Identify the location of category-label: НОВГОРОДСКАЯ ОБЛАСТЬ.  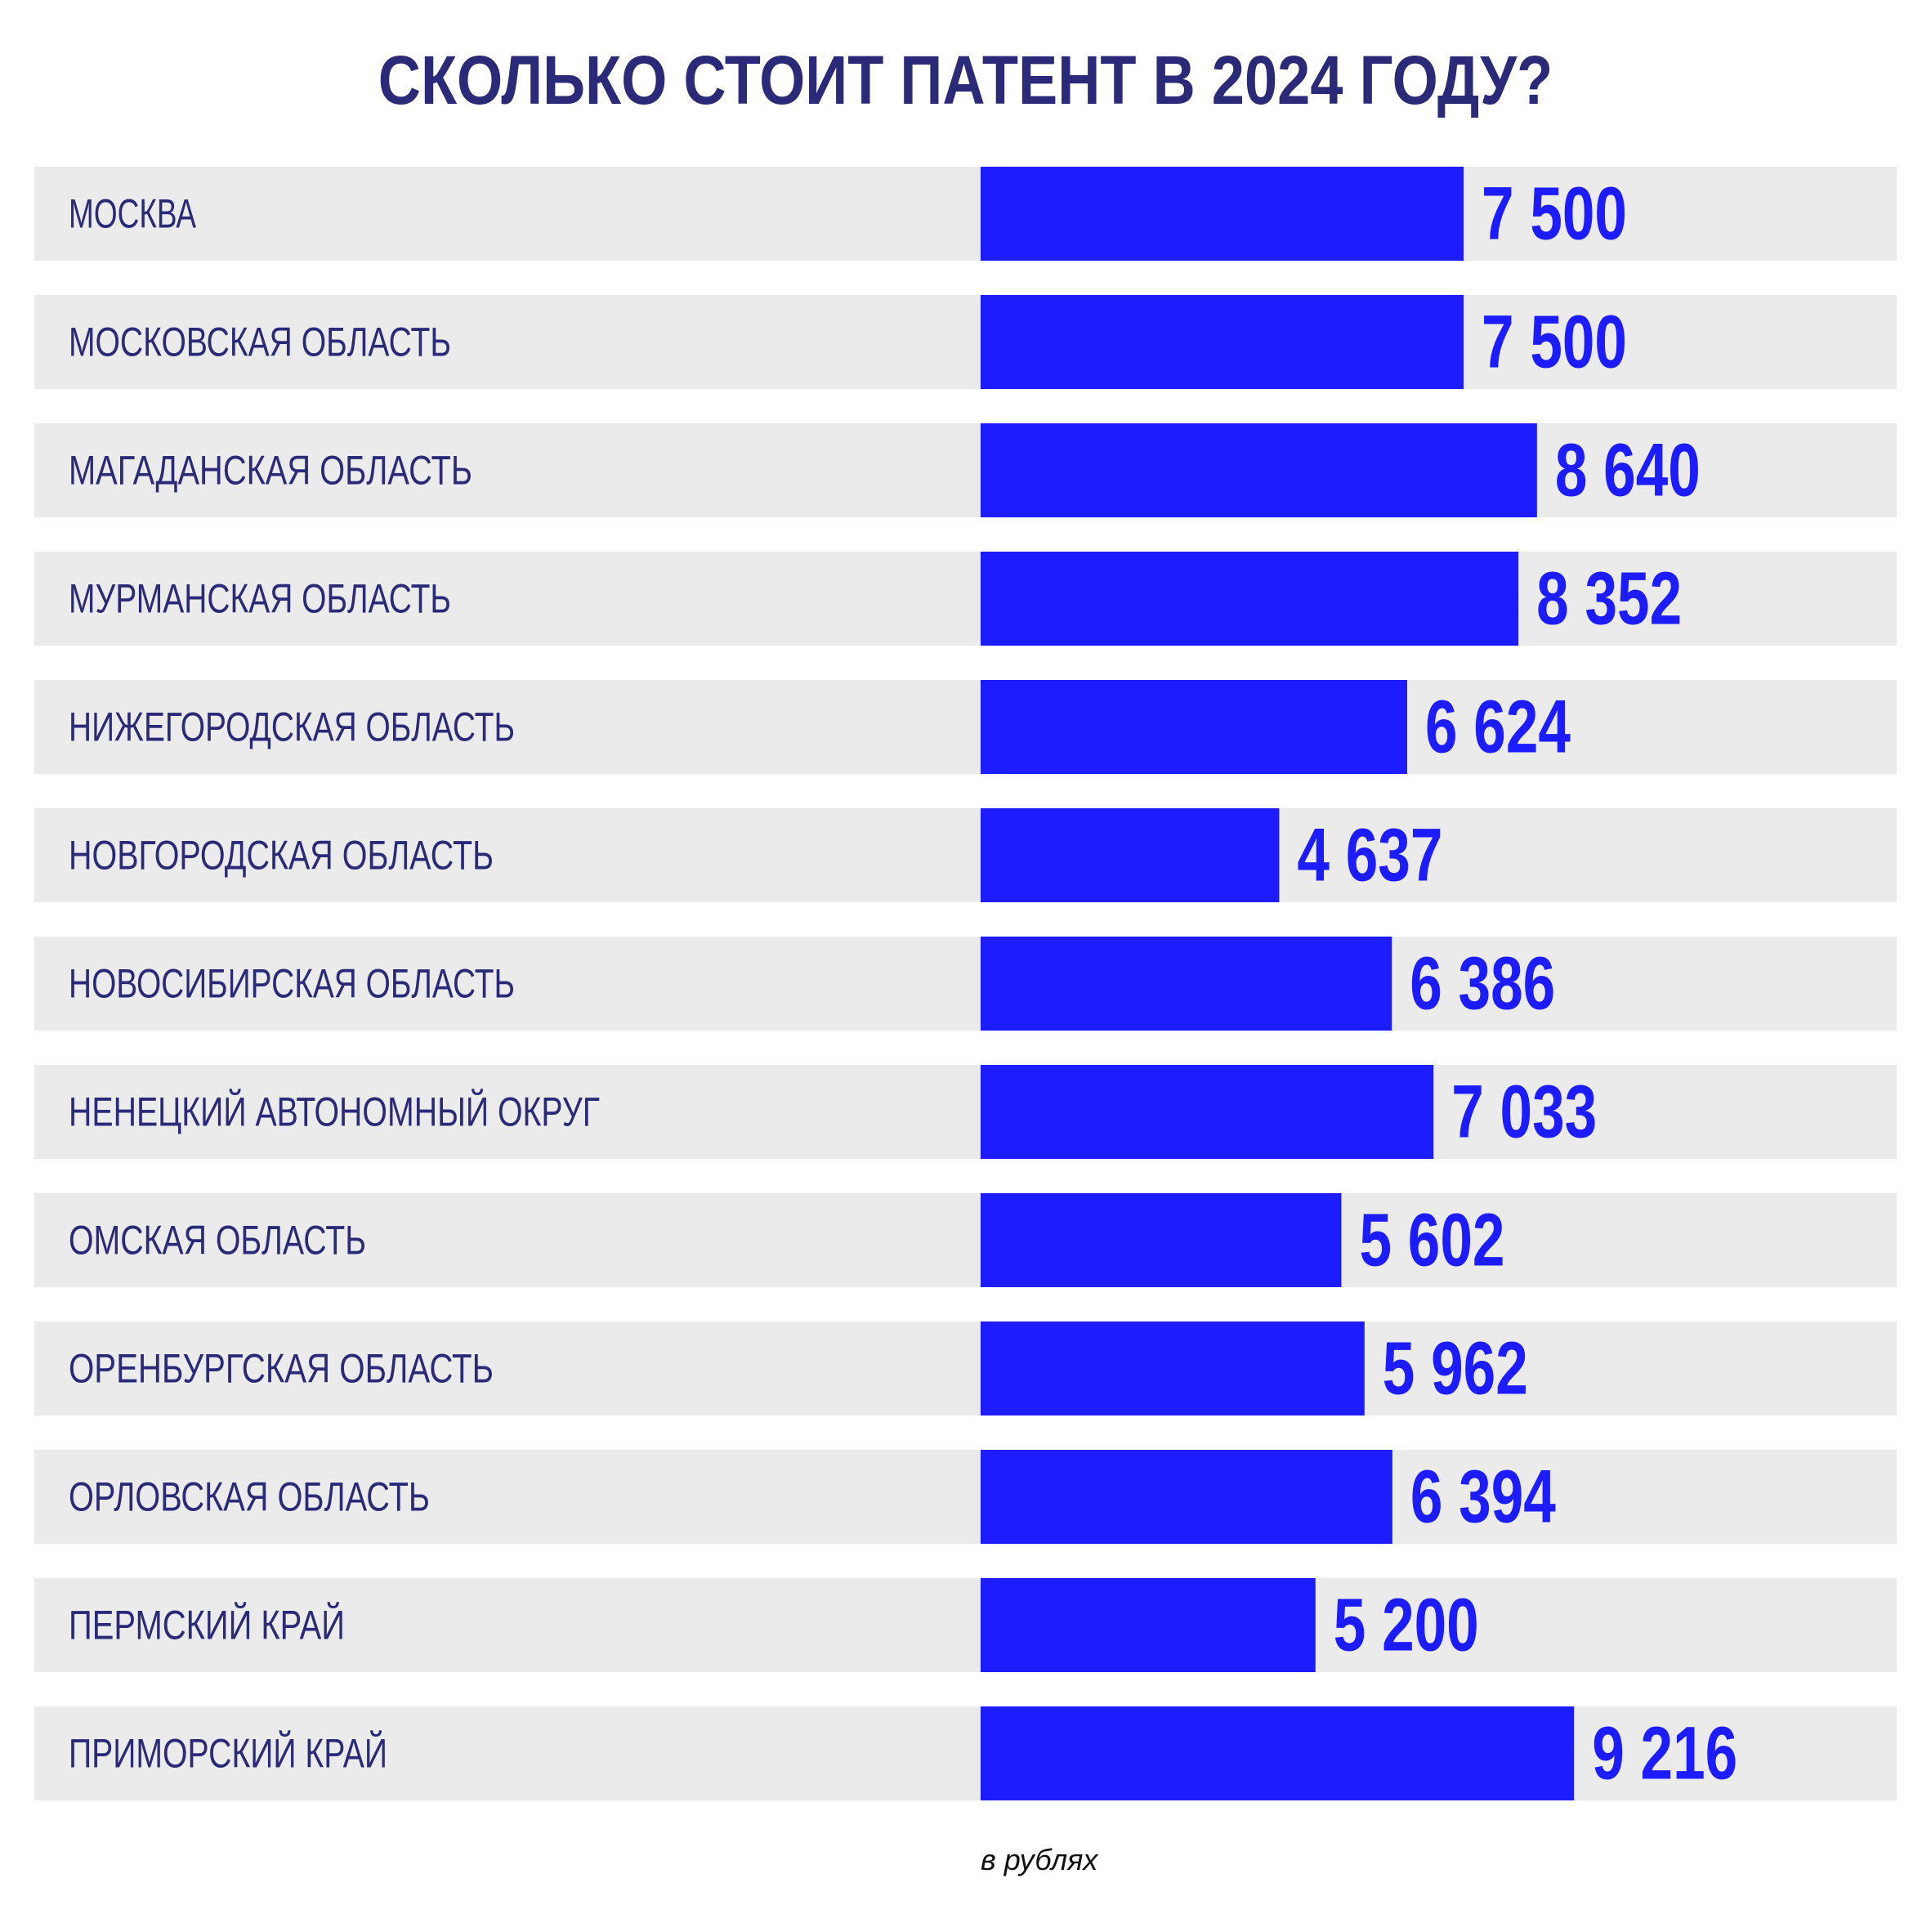
(281, 856).